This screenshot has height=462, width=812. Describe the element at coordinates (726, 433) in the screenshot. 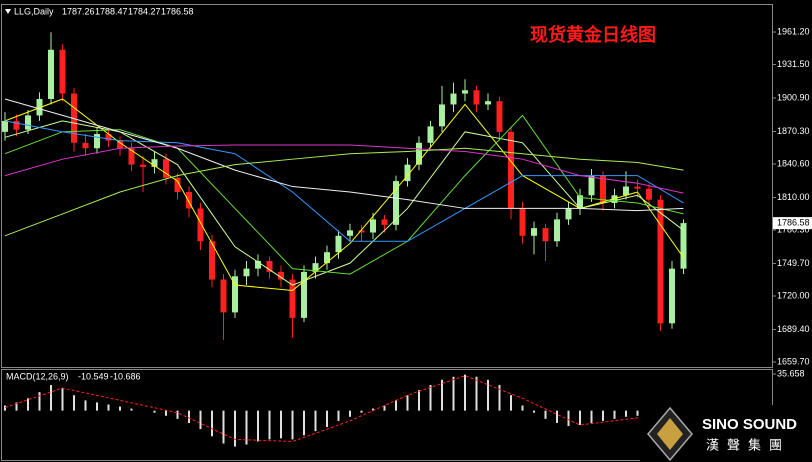

I see `logo: SINO SOUND 漢聲集團` at that location.